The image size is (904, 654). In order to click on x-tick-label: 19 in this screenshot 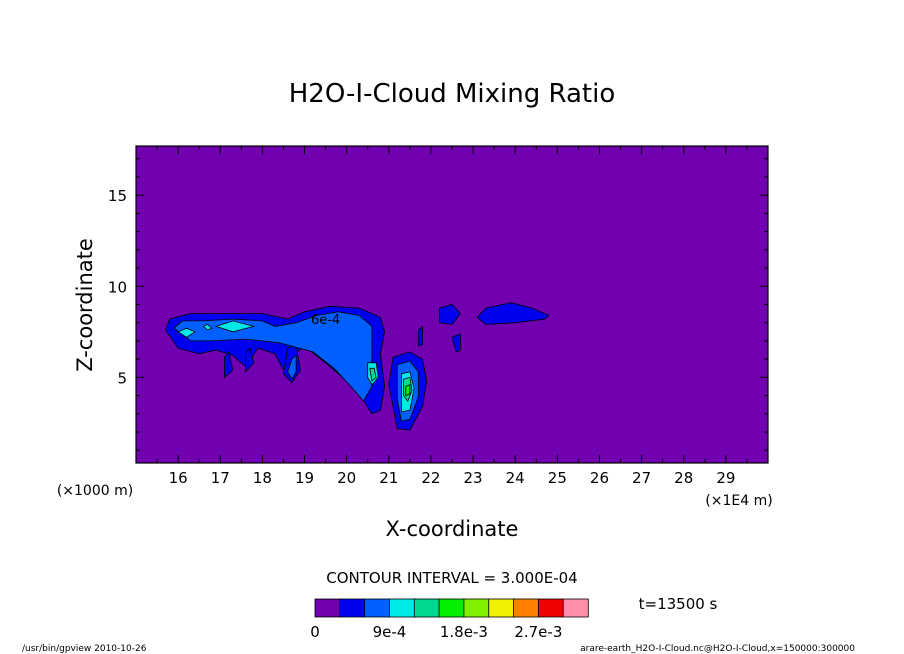, I will do `click(304, 478)`.